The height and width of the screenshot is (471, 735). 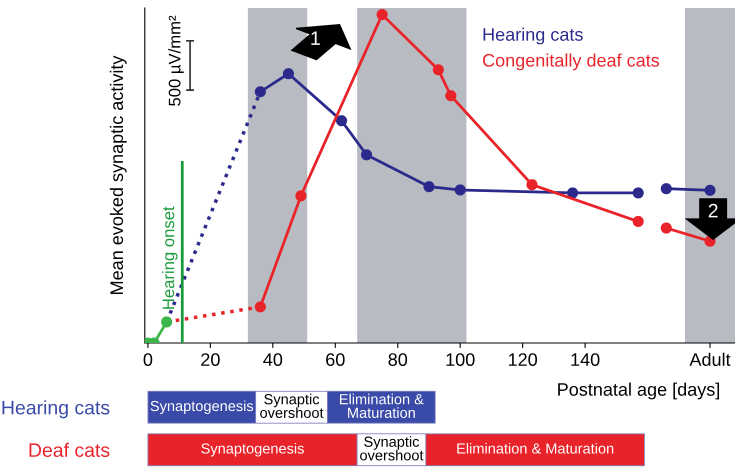 I want to click on x-tick-label: 0, so click(x=148, y=359).